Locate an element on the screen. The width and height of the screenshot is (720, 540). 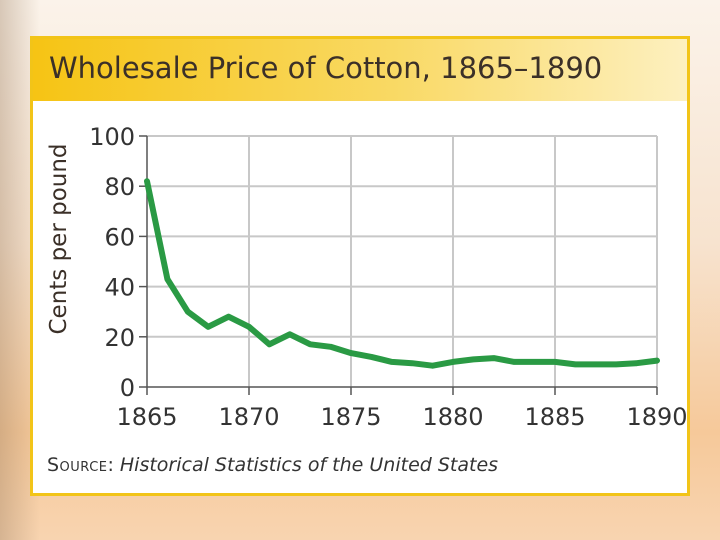
y-tick-label: 80 is located at coordinates (119, 187).